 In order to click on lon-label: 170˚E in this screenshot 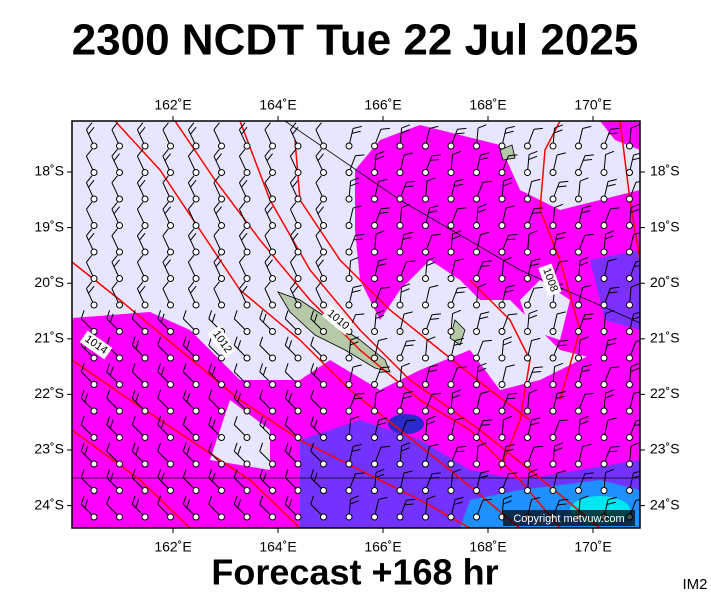, I will do `click(592, 105)`.